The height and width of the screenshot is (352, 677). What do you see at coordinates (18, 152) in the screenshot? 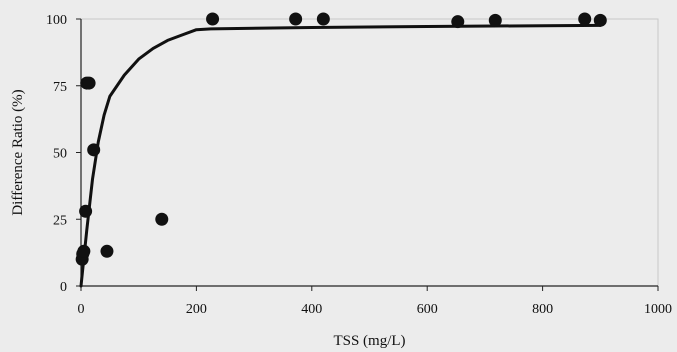
I see `y-axis-title: Difference Ratio (%)` at bounding box center [18, 152].